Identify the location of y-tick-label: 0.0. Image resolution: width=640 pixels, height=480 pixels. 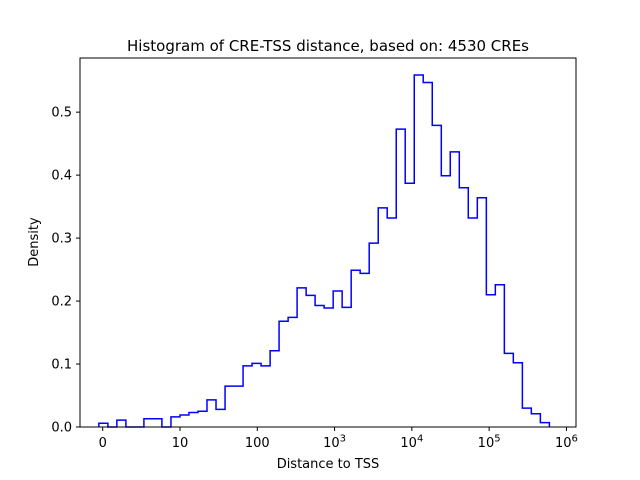
(61, 428).